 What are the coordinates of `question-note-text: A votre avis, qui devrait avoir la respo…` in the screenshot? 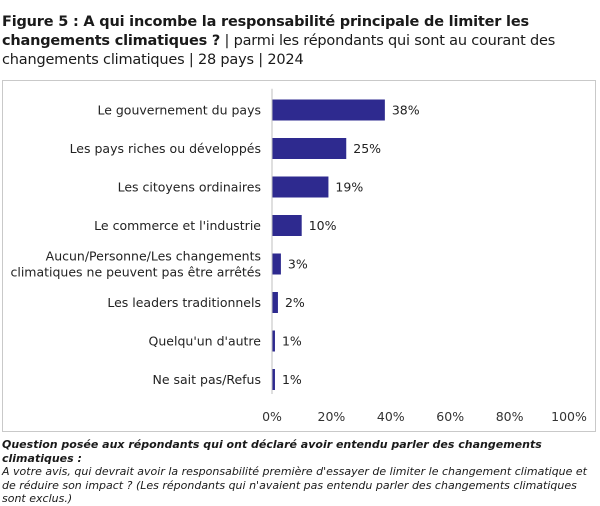 It's located at (294, 485).